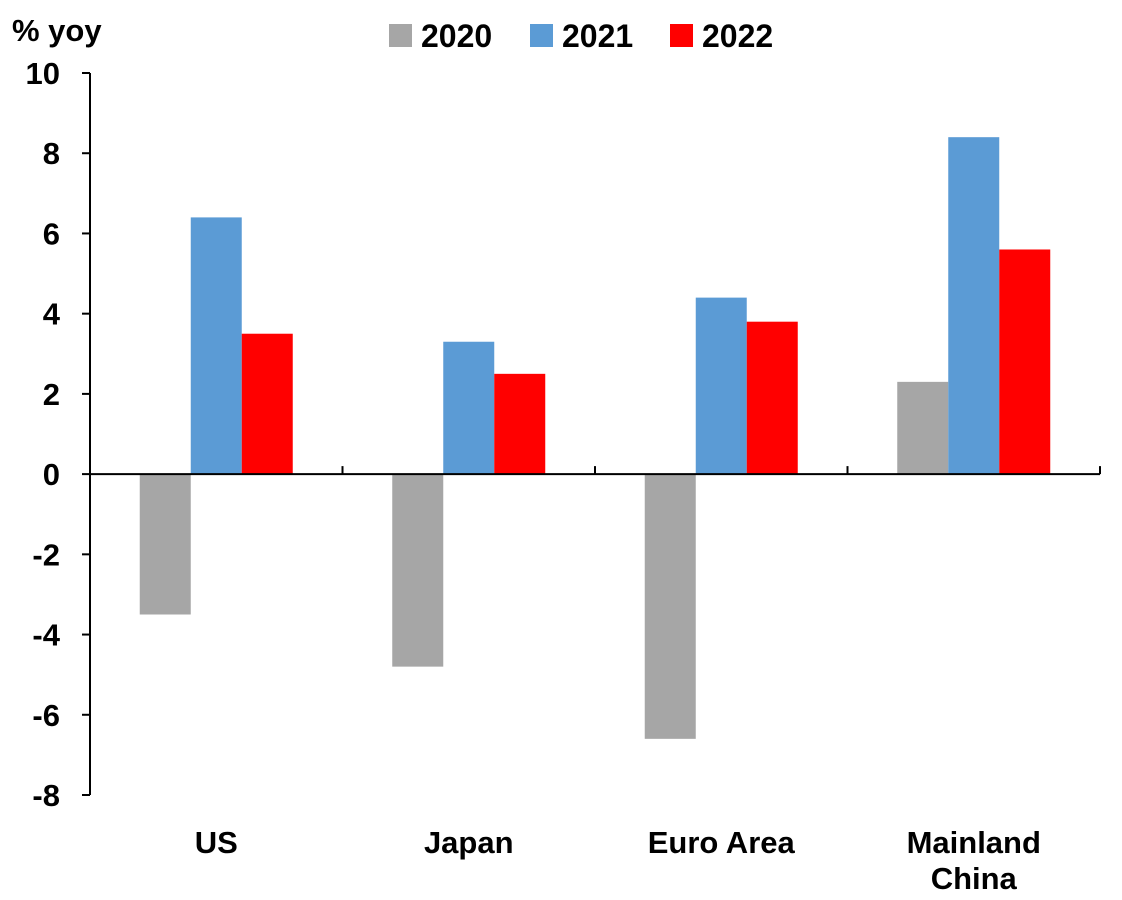 The image size is (1122, 900). Describe the element at coordinates (597, 36) in the screenshot. I see `legend-label: 2021` at that location.